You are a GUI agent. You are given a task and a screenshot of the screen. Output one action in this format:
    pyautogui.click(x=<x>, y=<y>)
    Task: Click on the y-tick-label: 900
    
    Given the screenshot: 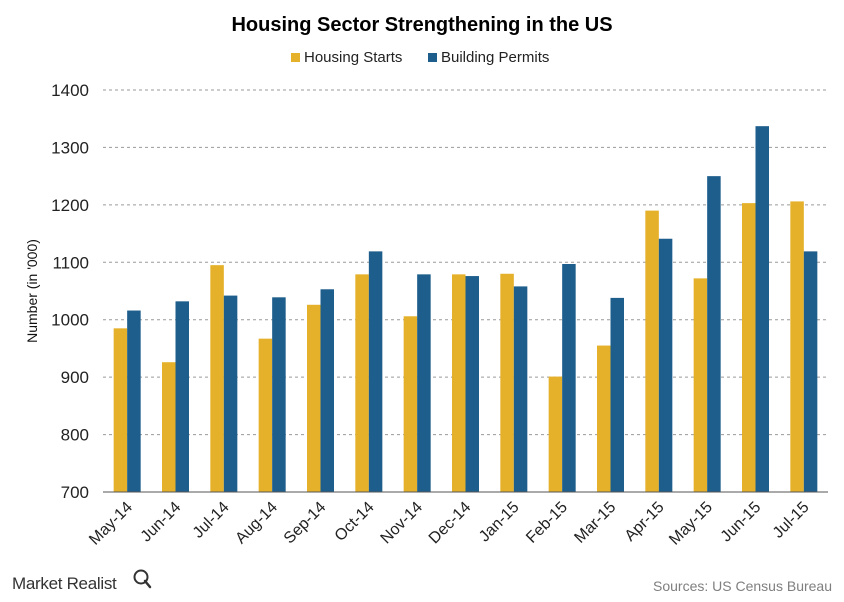 What is the action you would take?
    pyautogui.click(x=75, y=377)
    